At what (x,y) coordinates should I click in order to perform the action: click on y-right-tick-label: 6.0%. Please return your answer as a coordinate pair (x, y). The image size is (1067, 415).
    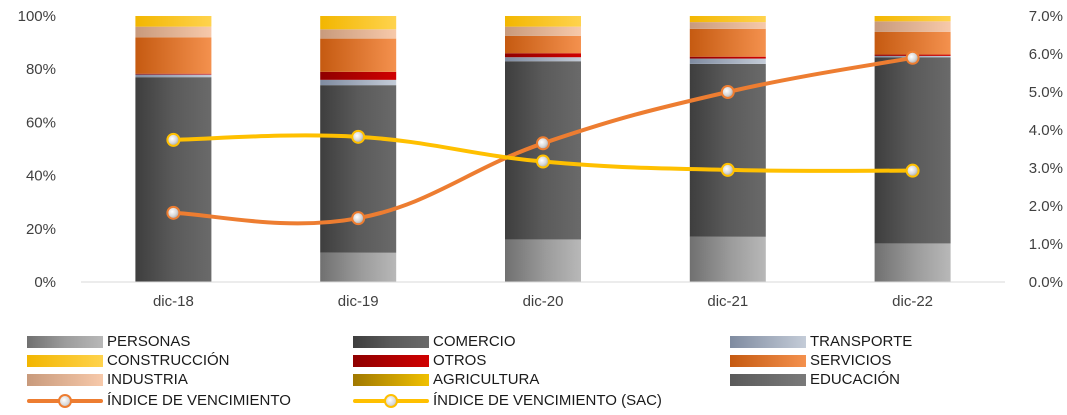
    Looking at the image, I should click on (1046, 54).